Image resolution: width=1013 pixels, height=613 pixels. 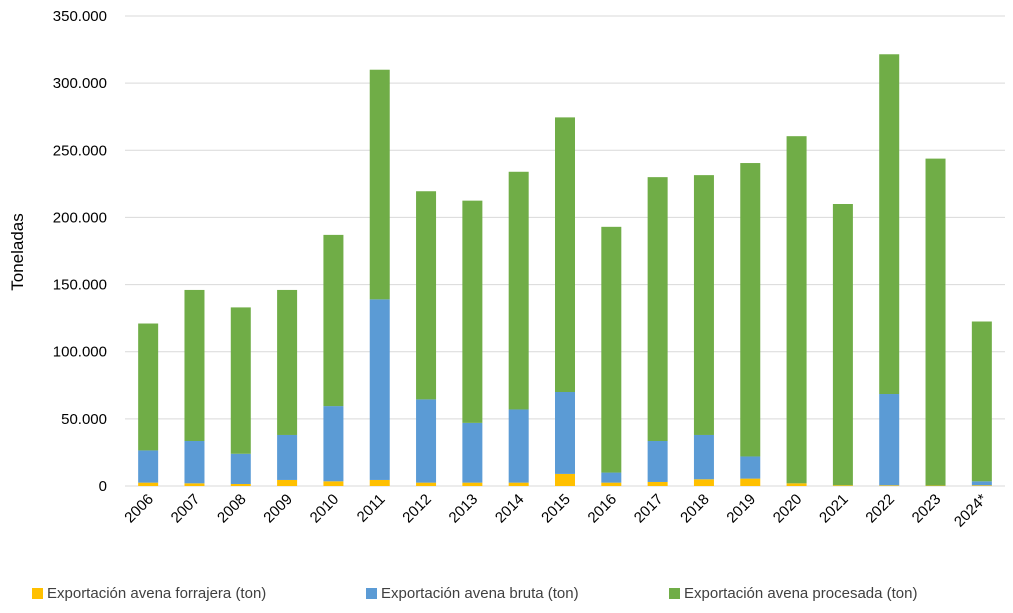 What do you see at coordinates (889, 485) in the screenshot?
I see `bar-segment-forrajera-2022` at bounding box center [889, 485].